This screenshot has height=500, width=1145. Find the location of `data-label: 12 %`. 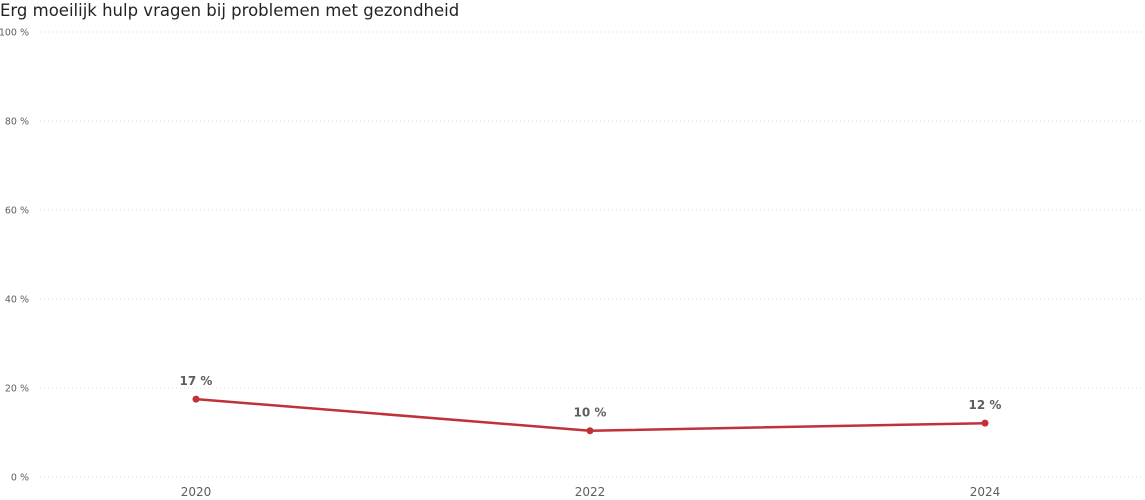

data-label: 12 % is located at coordinates (985, 405).